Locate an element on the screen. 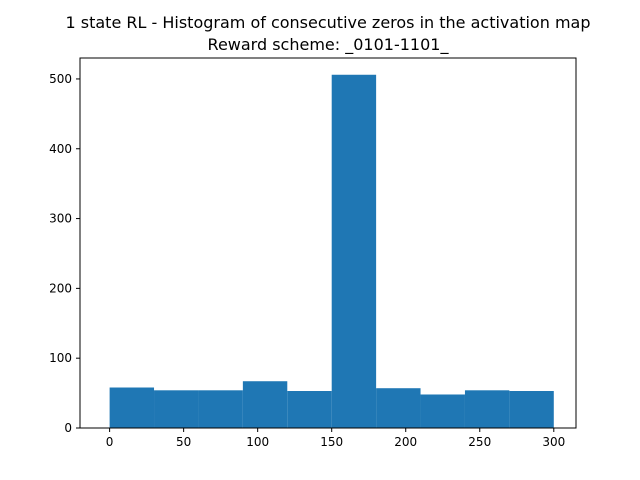 This screenshot has width=640, height=480. x-tick-label: 0 is located at coordinates (110, 442).